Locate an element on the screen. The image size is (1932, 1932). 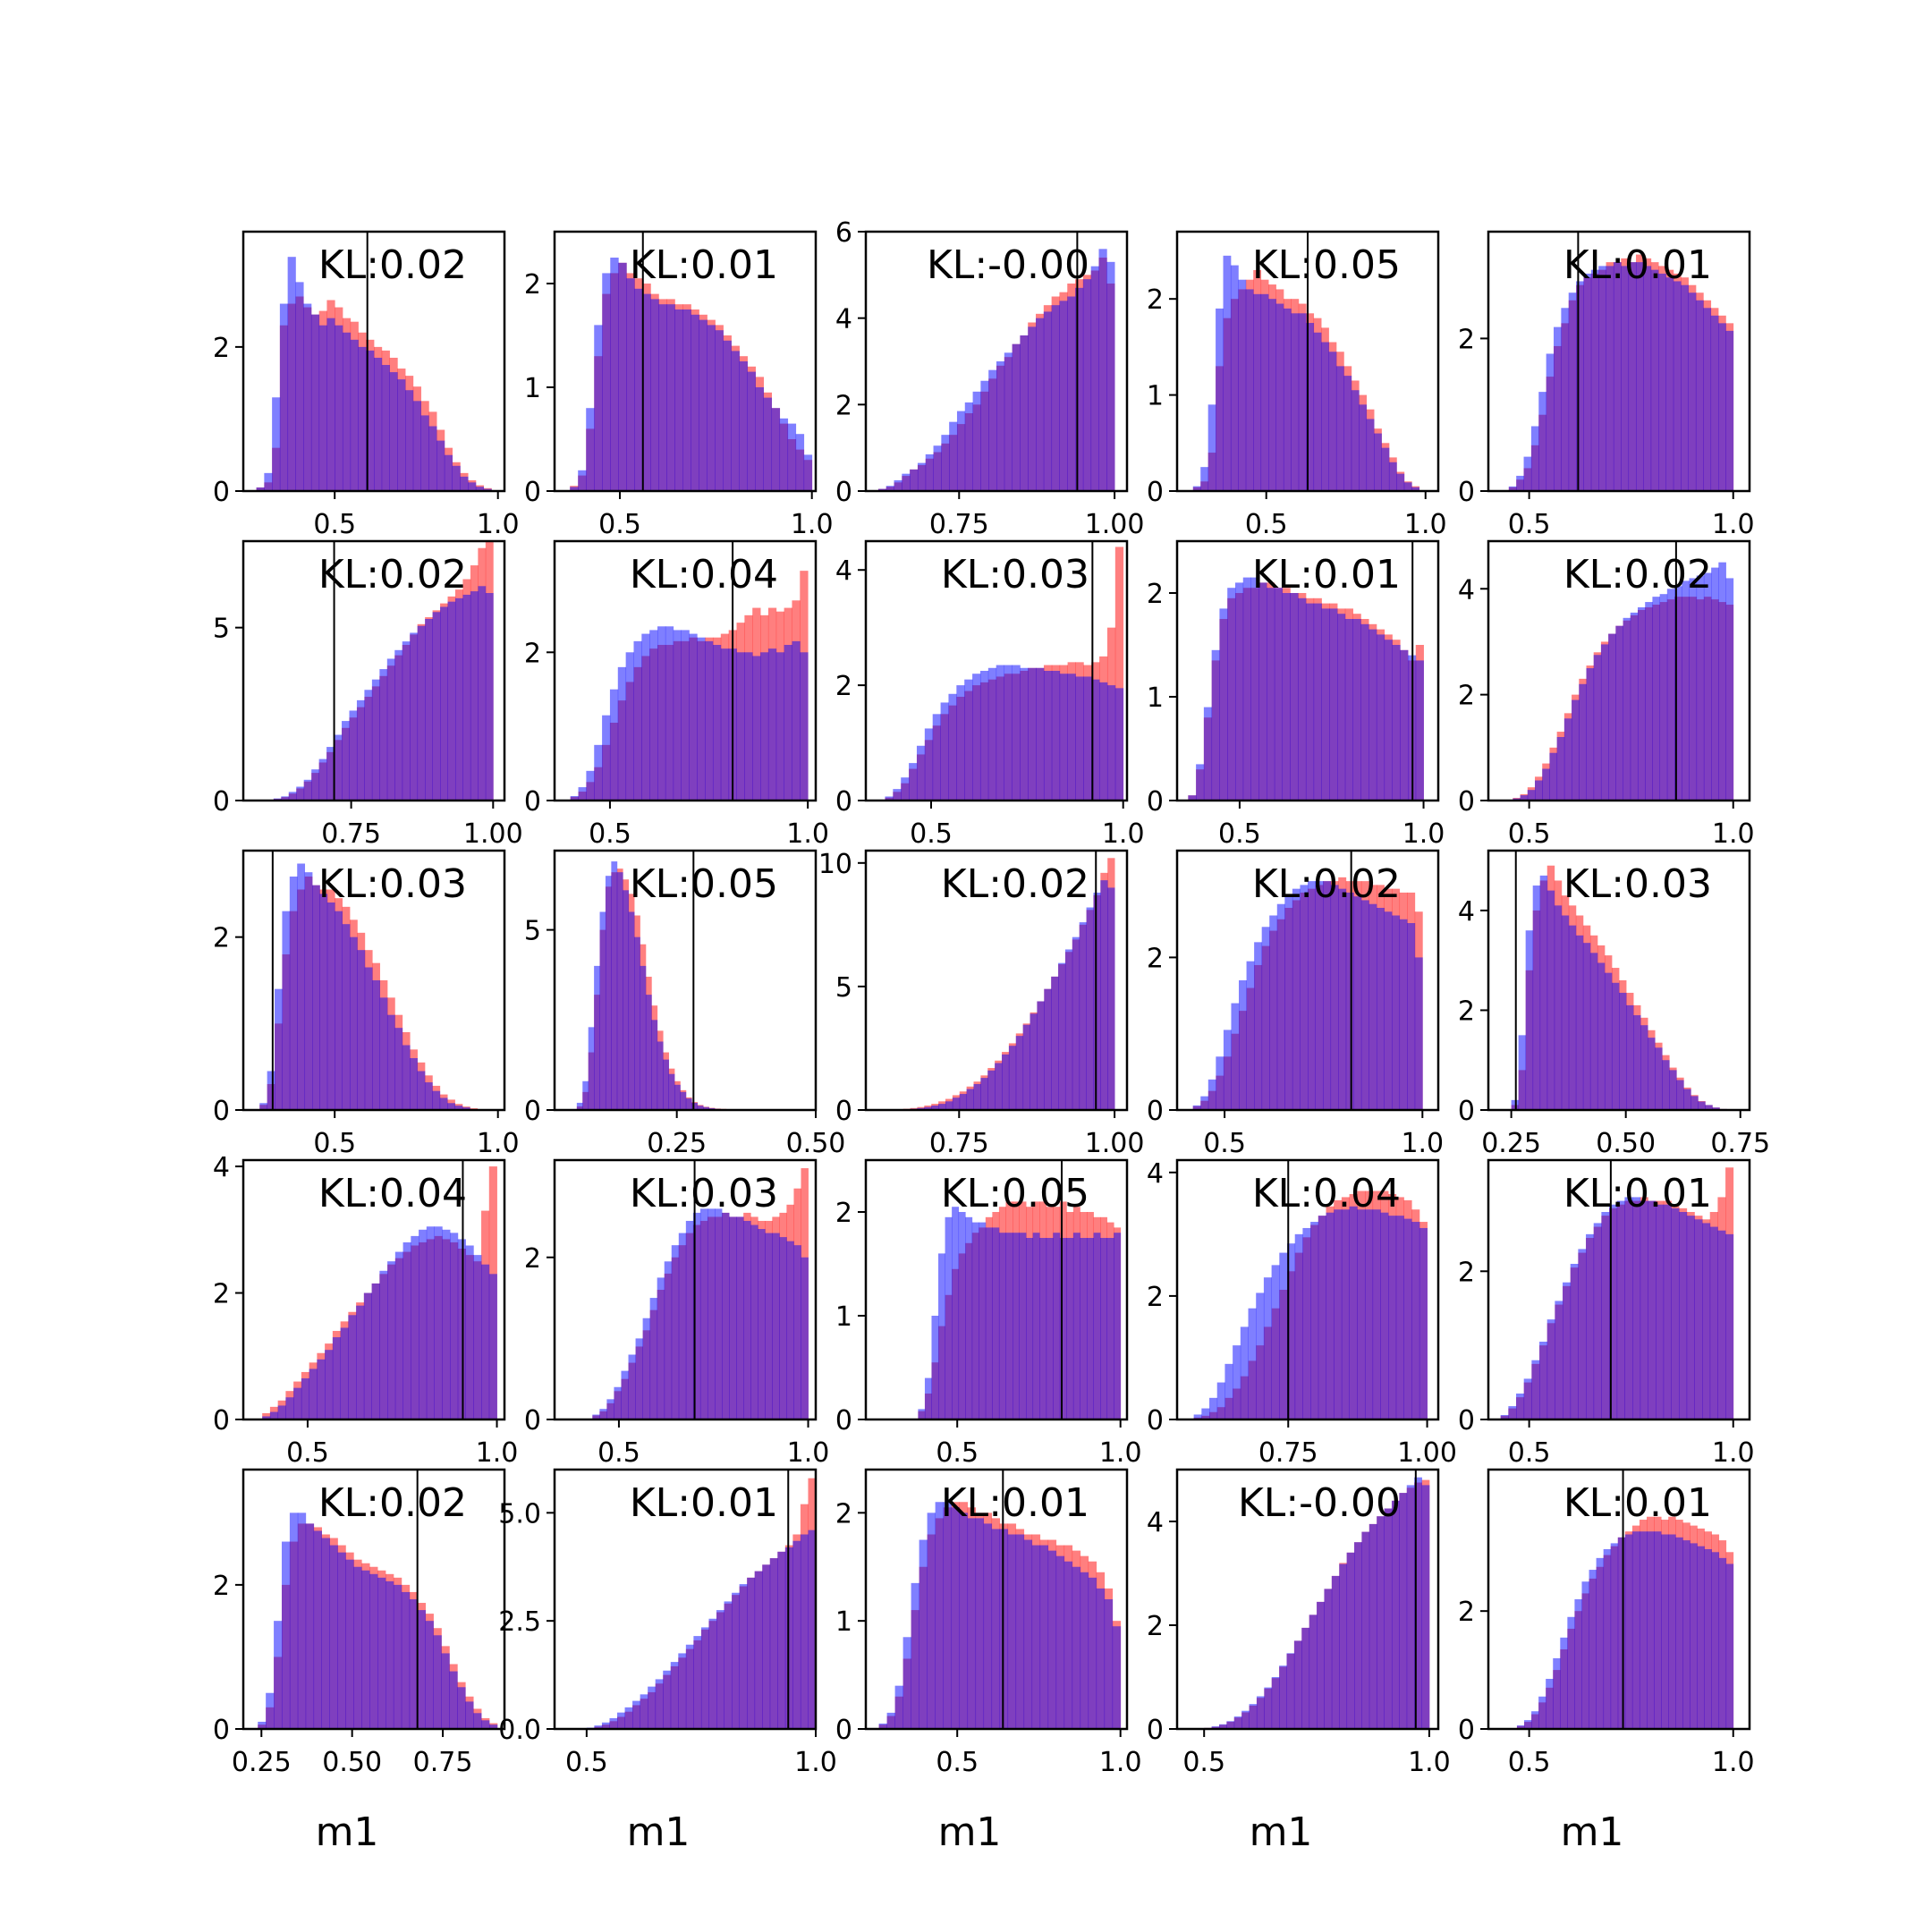
kl-annotation: KL:-0.00 is located at coordinates (1008, 265).